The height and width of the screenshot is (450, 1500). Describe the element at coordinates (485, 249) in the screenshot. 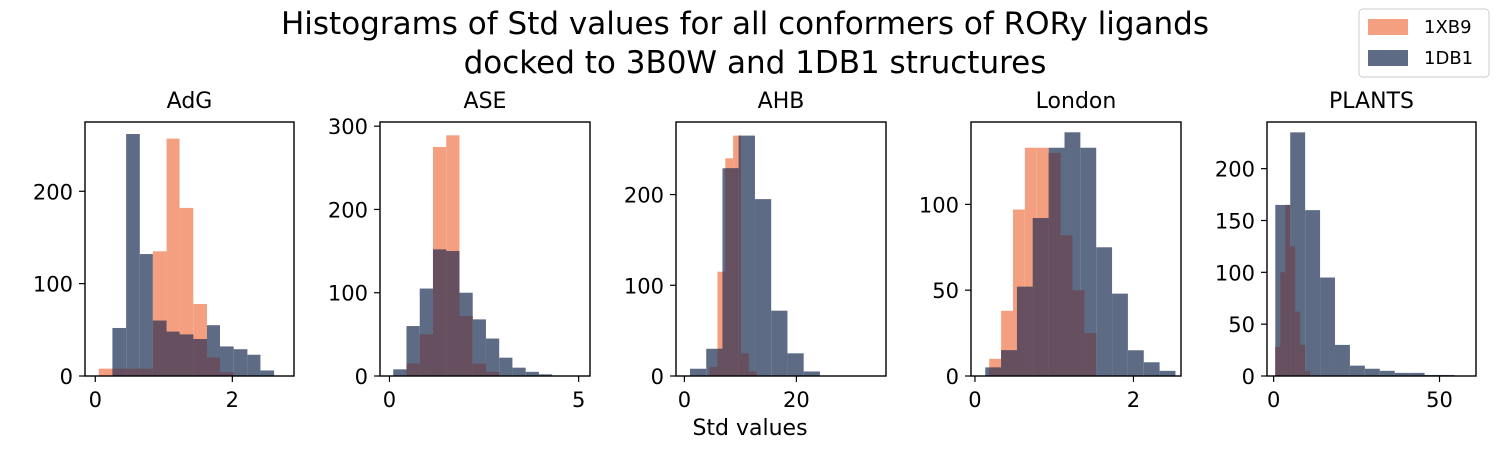

I see `axes-frame-ase` at that location.